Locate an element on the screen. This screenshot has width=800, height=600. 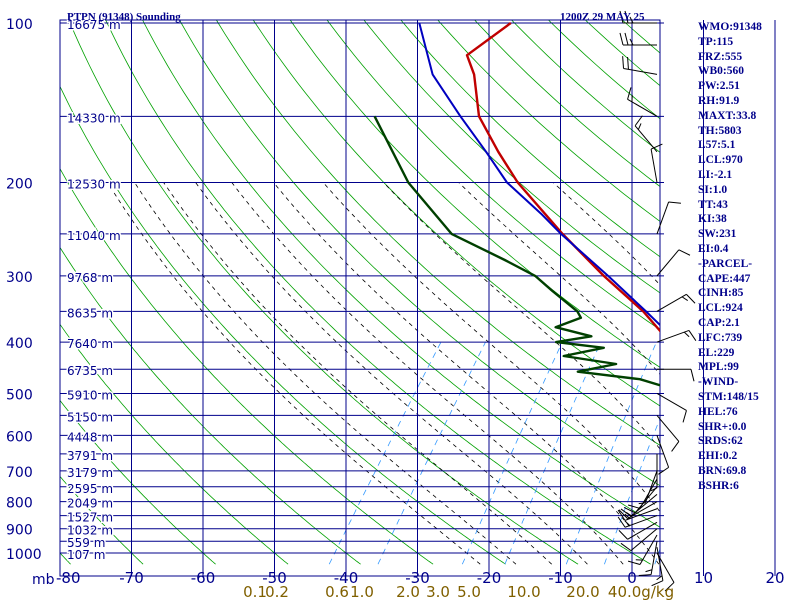
stat-item: EHI:0.2 is located at coordinates (718, 456).